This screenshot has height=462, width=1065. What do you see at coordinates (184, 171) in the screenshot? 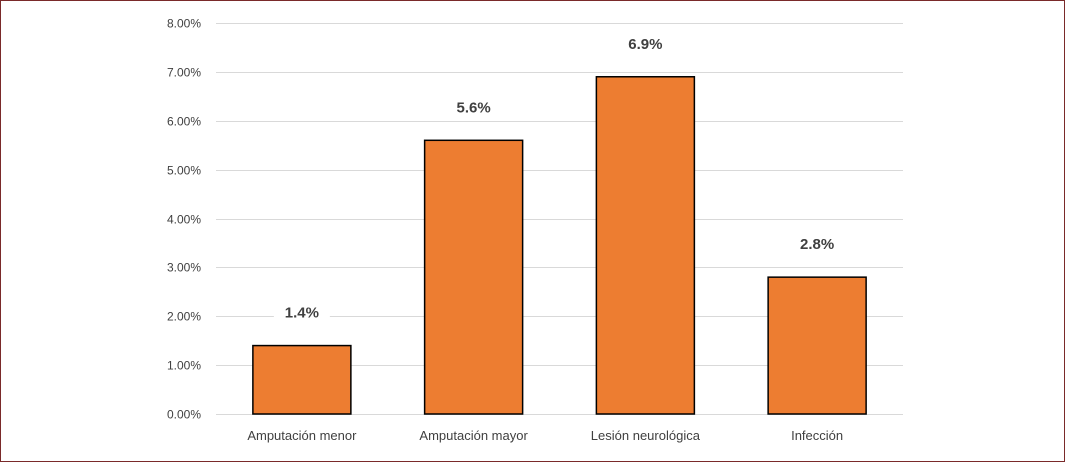
I see `y-tick-label: 5.00%` at bounding box center [184, 171].